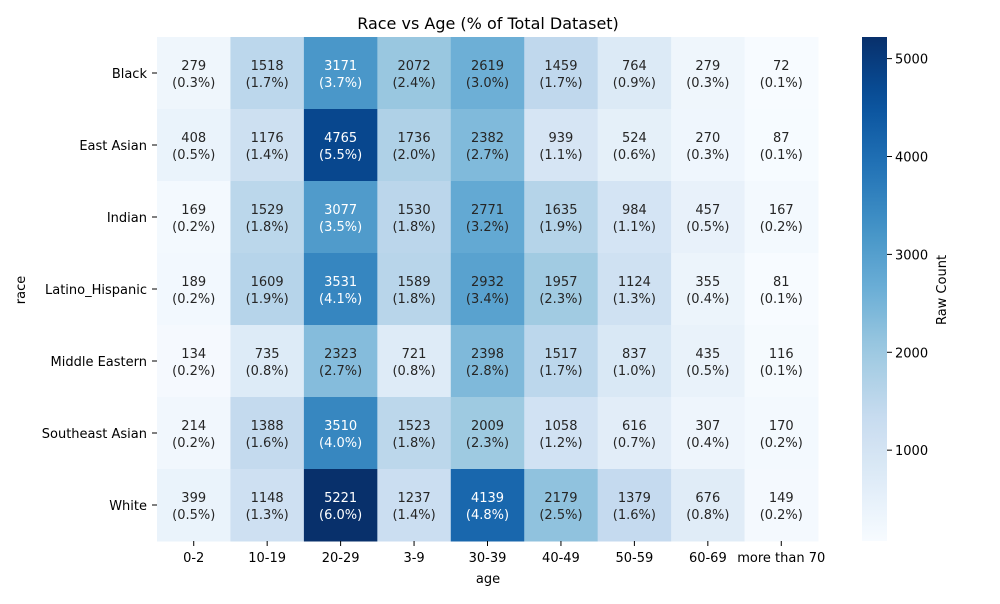 This screenshot has width=1000, height=604. I want to click on cell-value-label: 1176, so click(267, 138).